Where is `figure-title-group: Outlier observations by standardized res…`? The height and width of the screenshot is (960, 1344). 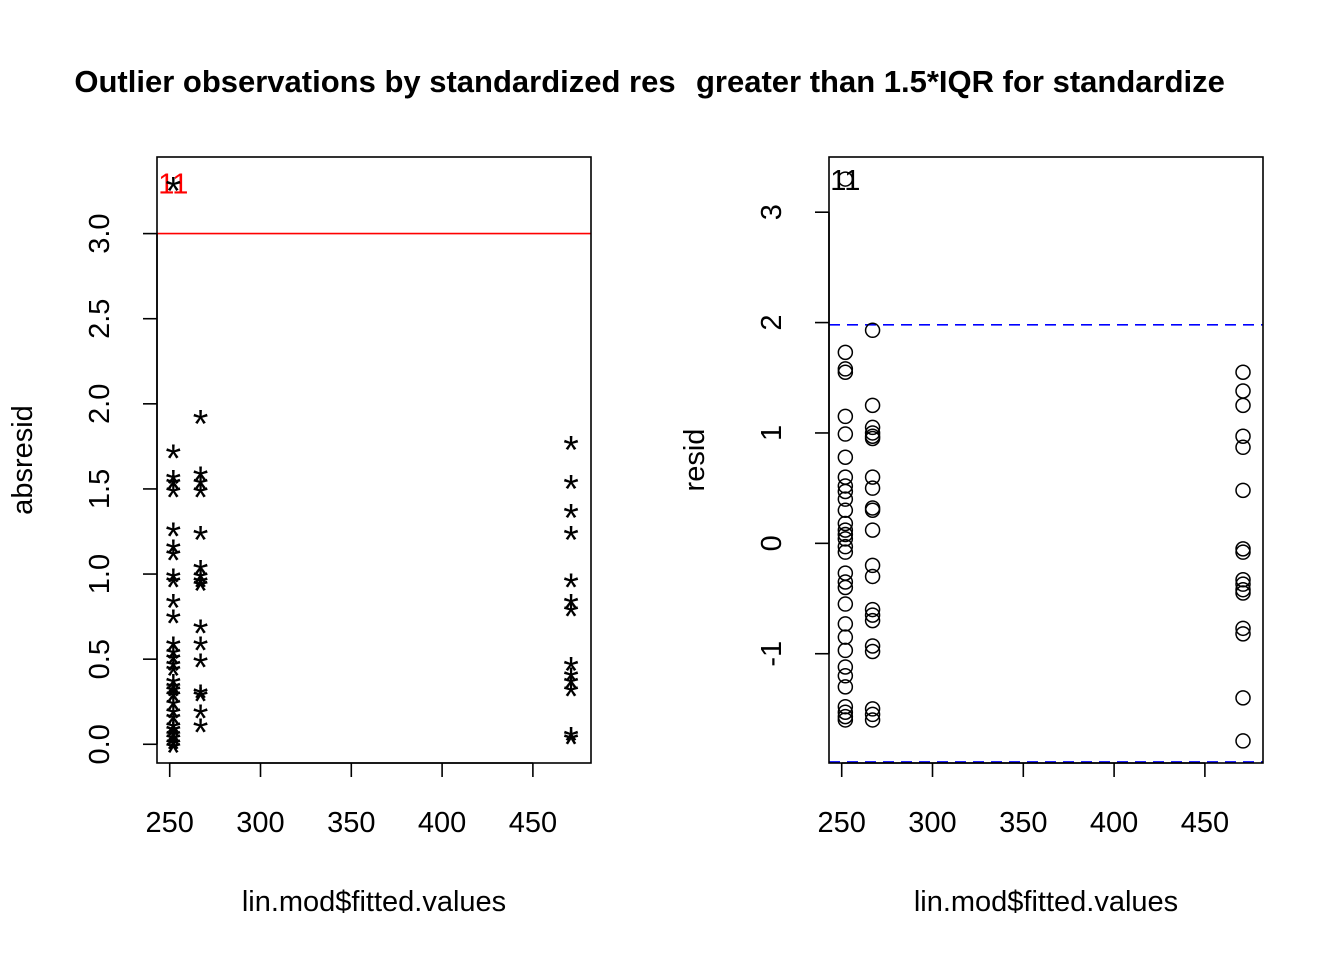 figure-title-group: Outlier observations by standardized res… is located at coordinates (649, 80).